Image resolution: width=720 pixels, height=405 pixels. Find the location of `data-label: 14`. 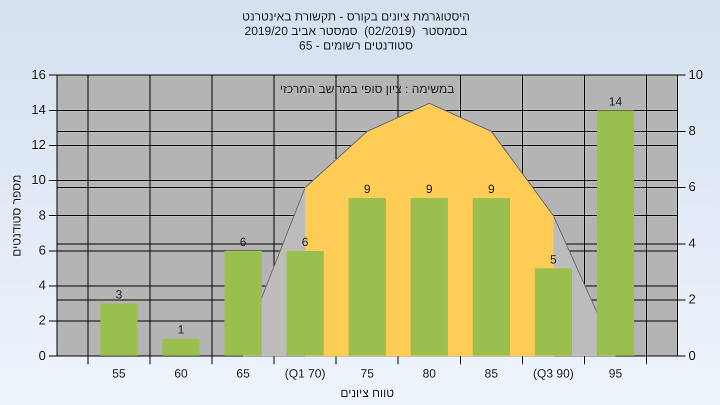

data-label: 14 is located at coordinates (615, 101).